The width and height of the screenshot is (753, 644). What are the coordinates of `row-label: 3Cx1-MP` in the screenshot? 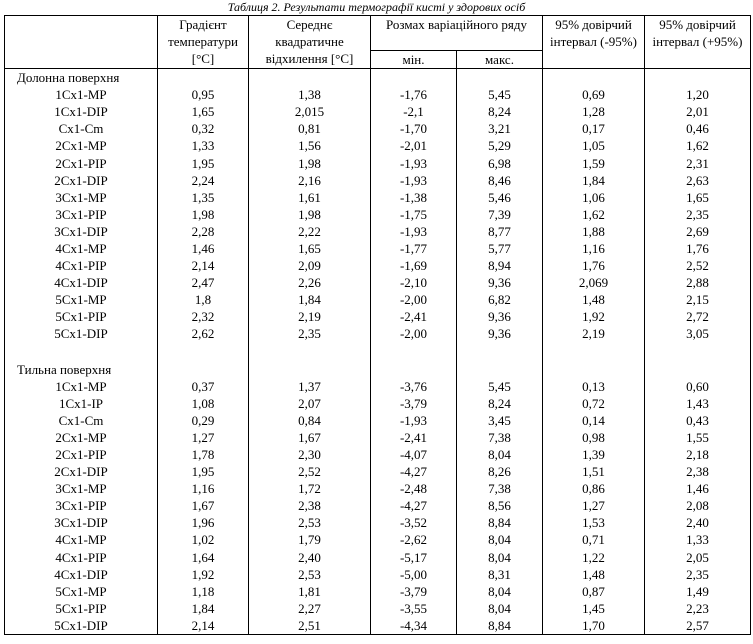 It's located at (81, 197).